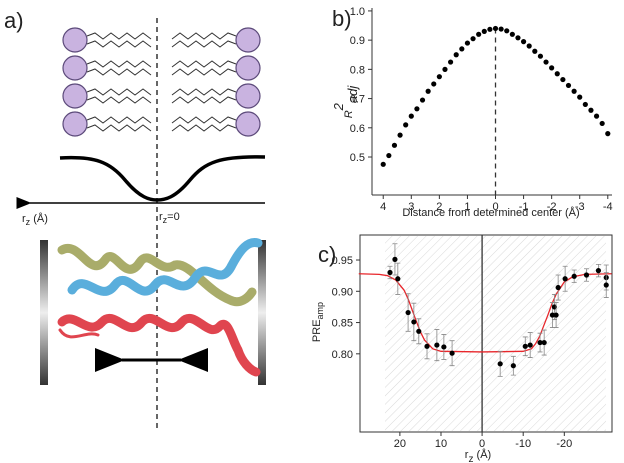  Describe the element at coordinates (160, 307) in the screenshot. I see `protein` at that location.